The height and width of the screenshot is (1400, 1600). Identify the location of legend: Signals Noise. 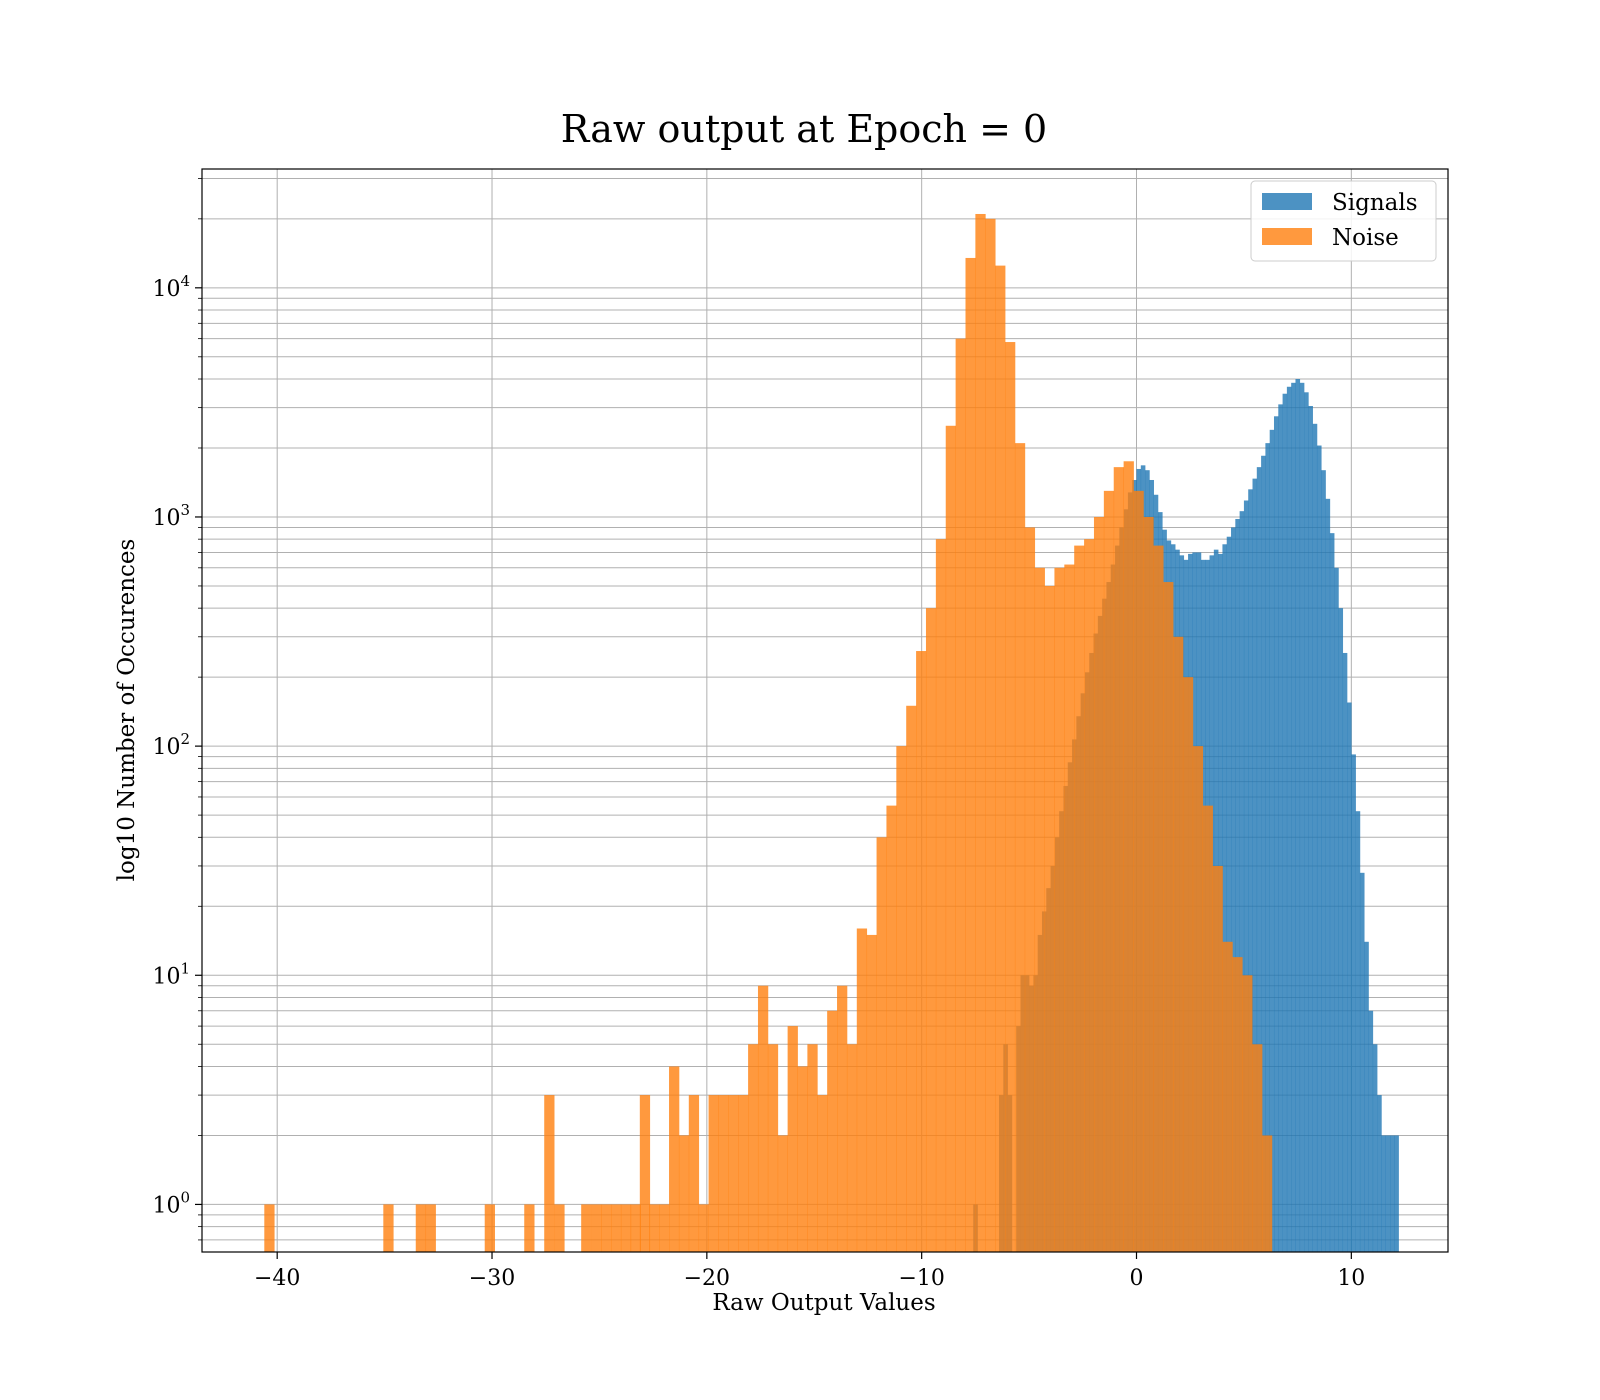
(1343, 221).